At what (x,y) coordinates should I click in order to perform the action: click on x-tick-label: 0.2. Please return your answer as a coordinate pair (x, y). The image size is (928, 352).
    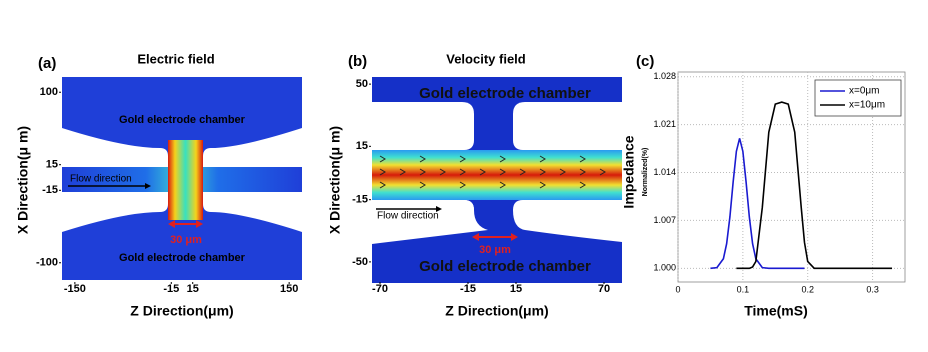
    Looking at the image, I should click on (807, 289).